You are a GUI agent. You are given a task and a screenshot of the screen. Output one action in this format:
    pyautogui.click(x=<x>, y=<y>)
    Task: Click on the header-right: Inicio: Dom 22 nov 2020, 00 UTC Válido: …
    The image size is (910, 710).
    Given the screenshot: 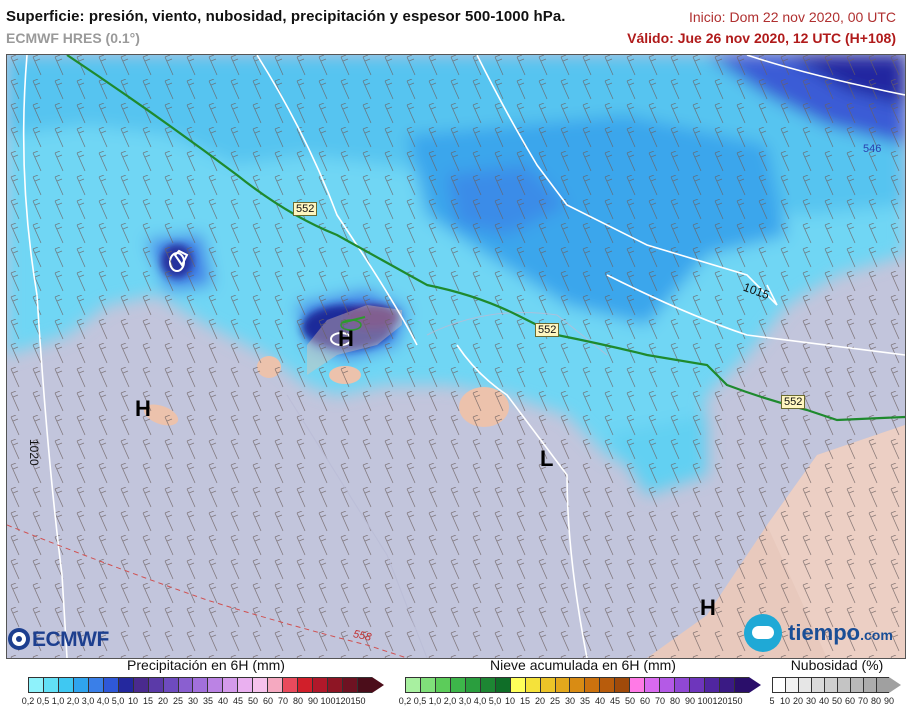 What is the action you would take?
    pyautogui.click(x=761, y=27)
    